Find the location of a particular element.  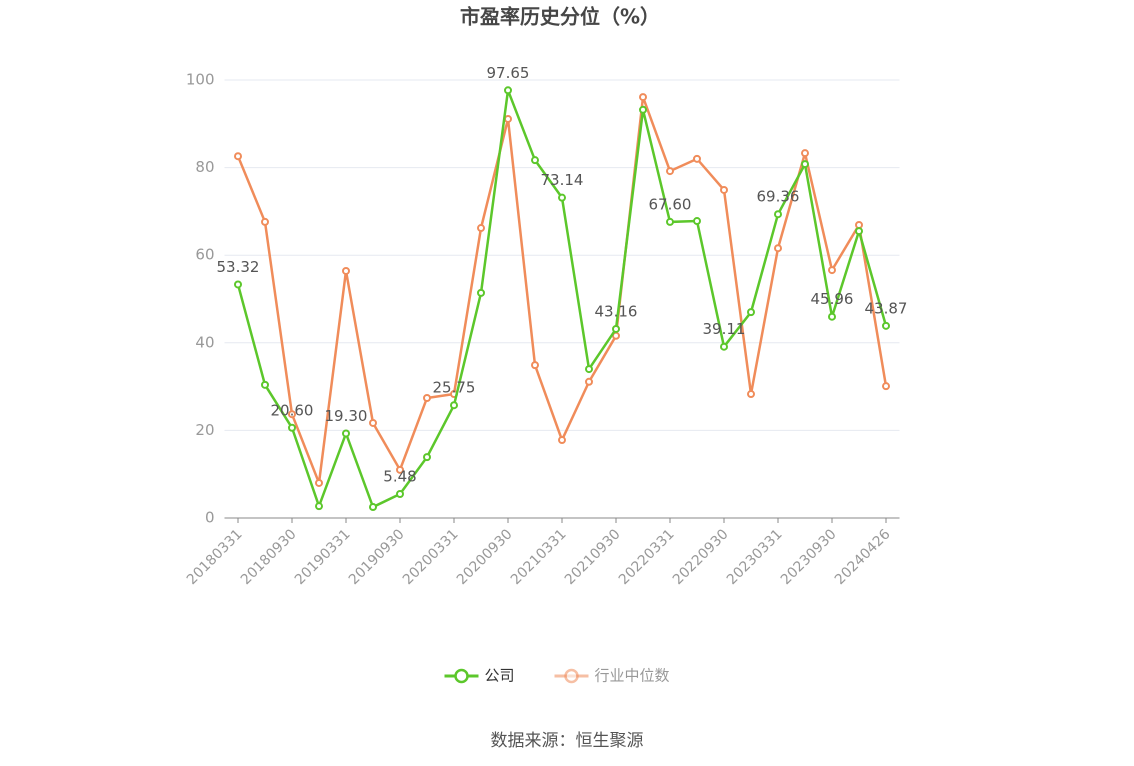

x-tick-label: 20190930 is located at coordinates (377, 557).